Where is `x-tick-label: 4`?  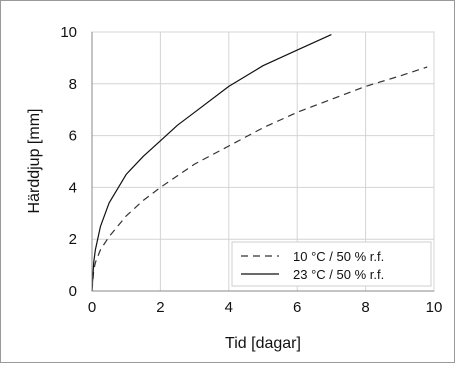 x-tick-label: 4 is located at coordinates (229, 307).